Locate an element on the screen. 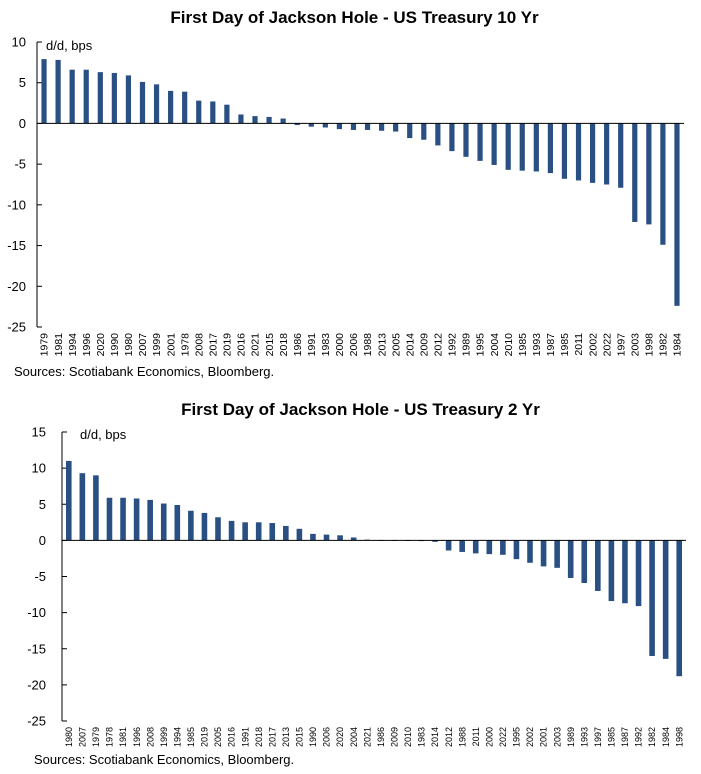 This screenshot has width=701, height=774. x-tick-label: 2021 is located at coordinates (256, 345).